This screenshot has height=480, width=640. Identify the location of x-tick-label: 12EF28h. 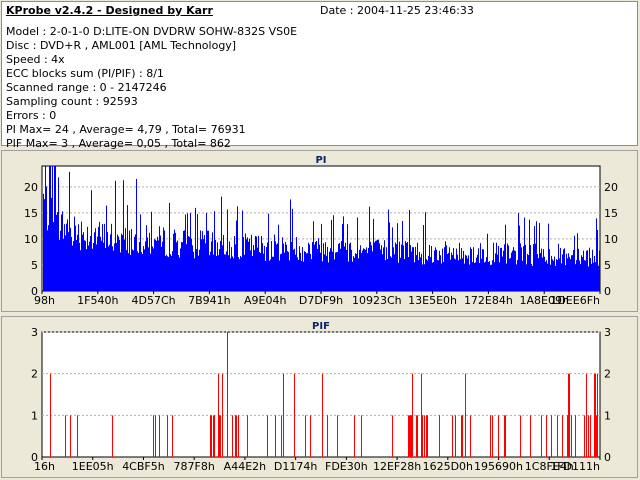
(397, 466).